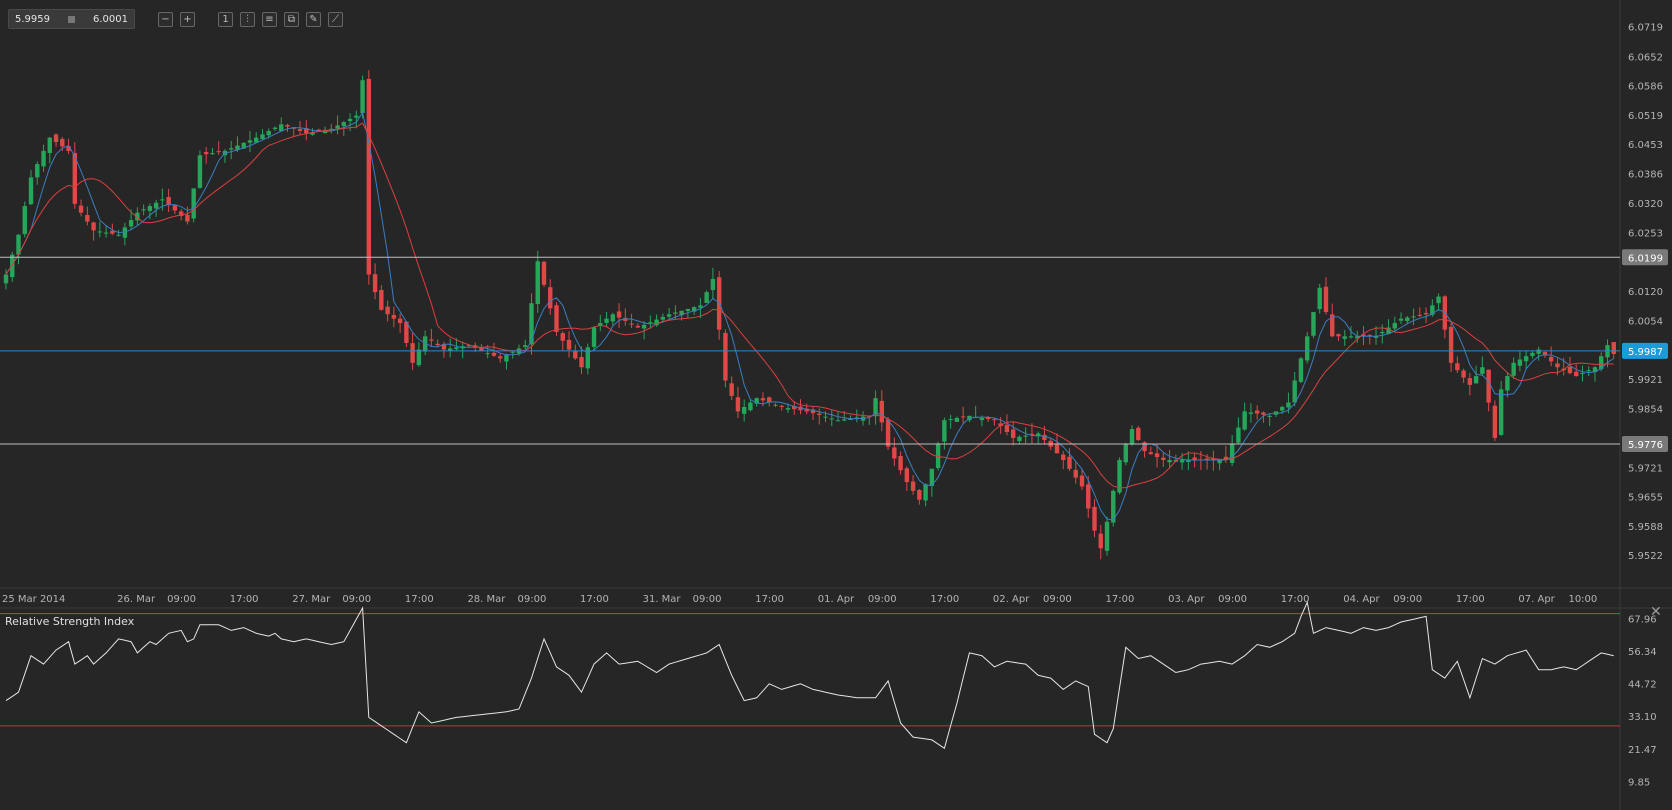 This screenshot has height=810, width=1672. Describe the element at coordinates (1645, 116) in the screenshot. I see `price-tick-label: 6.0519` at that location.